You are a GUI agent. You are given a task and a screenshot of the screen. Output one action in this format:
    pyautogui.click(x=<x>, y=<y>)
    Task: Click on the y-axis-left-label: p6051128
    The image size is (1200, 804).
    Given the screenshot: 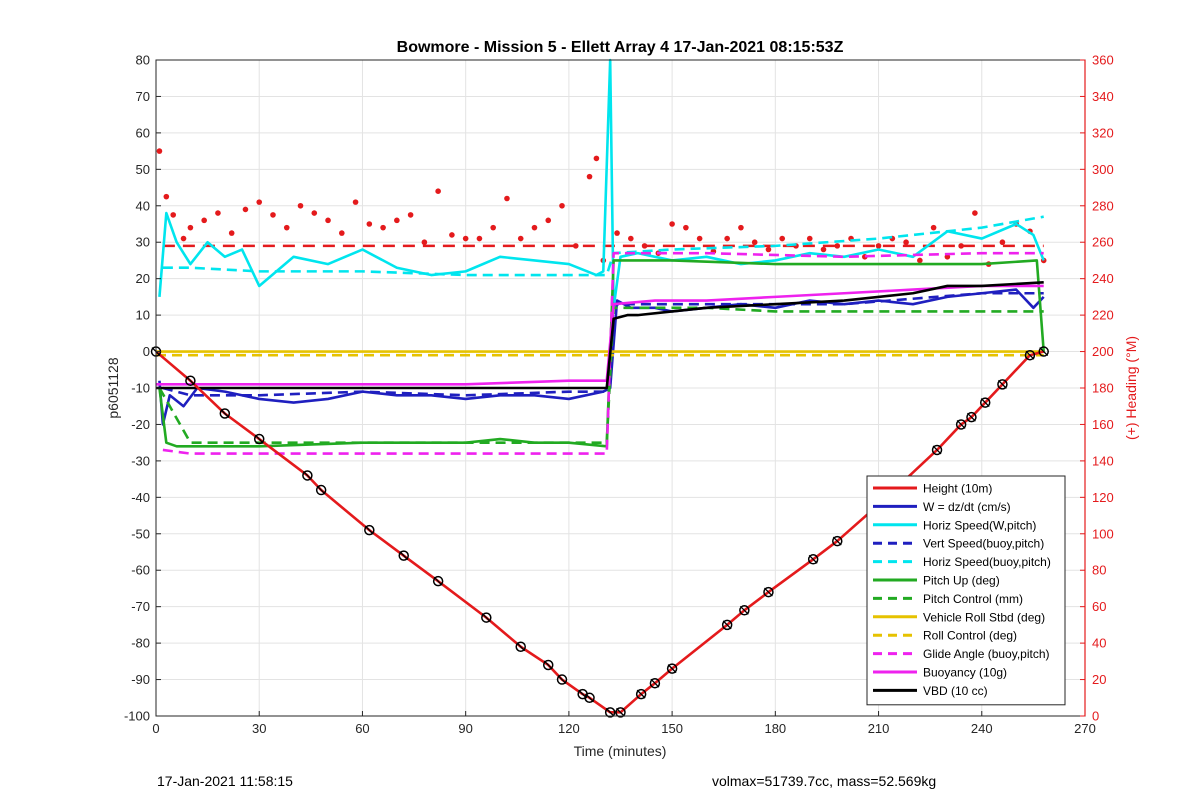 What is the action you would take?
    pyautogui.click(x=113, y=387)
    